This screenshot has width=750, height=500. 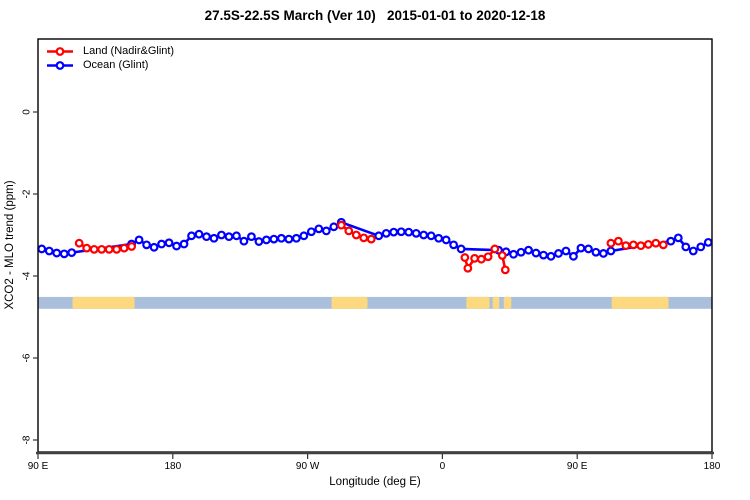 I want to click on x-tick-label: 180, so click(x=172, y=466).